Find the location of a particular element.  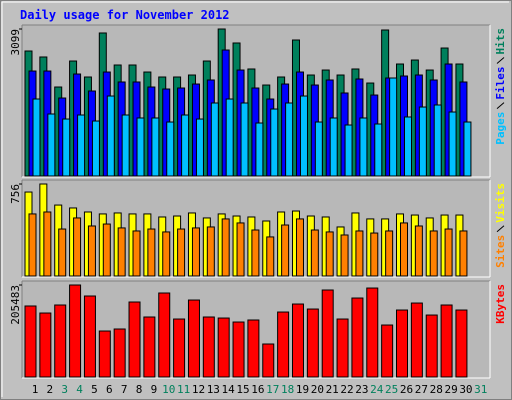

x-tick-label: 25 is located at coordinates (391, 389).